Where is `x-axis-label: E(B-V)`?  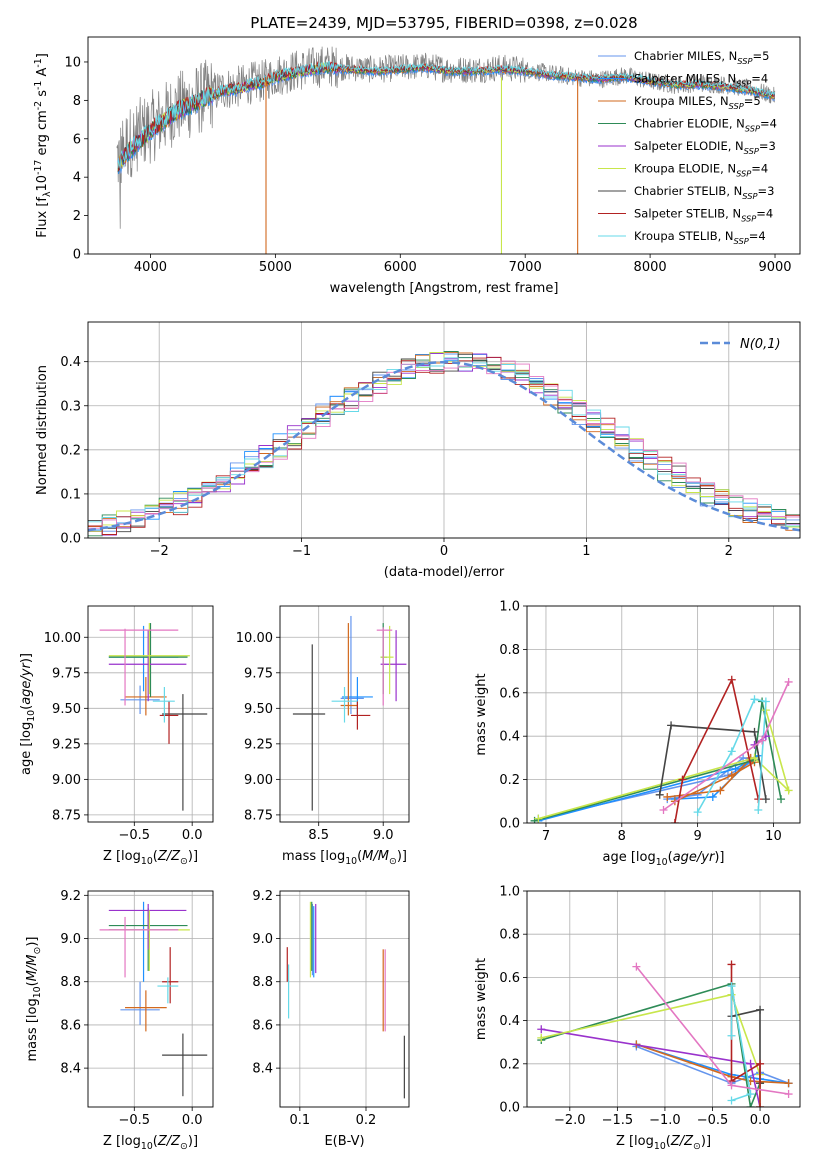
x-axis-label: E(B-V) is located at coordinates (344, 1141).